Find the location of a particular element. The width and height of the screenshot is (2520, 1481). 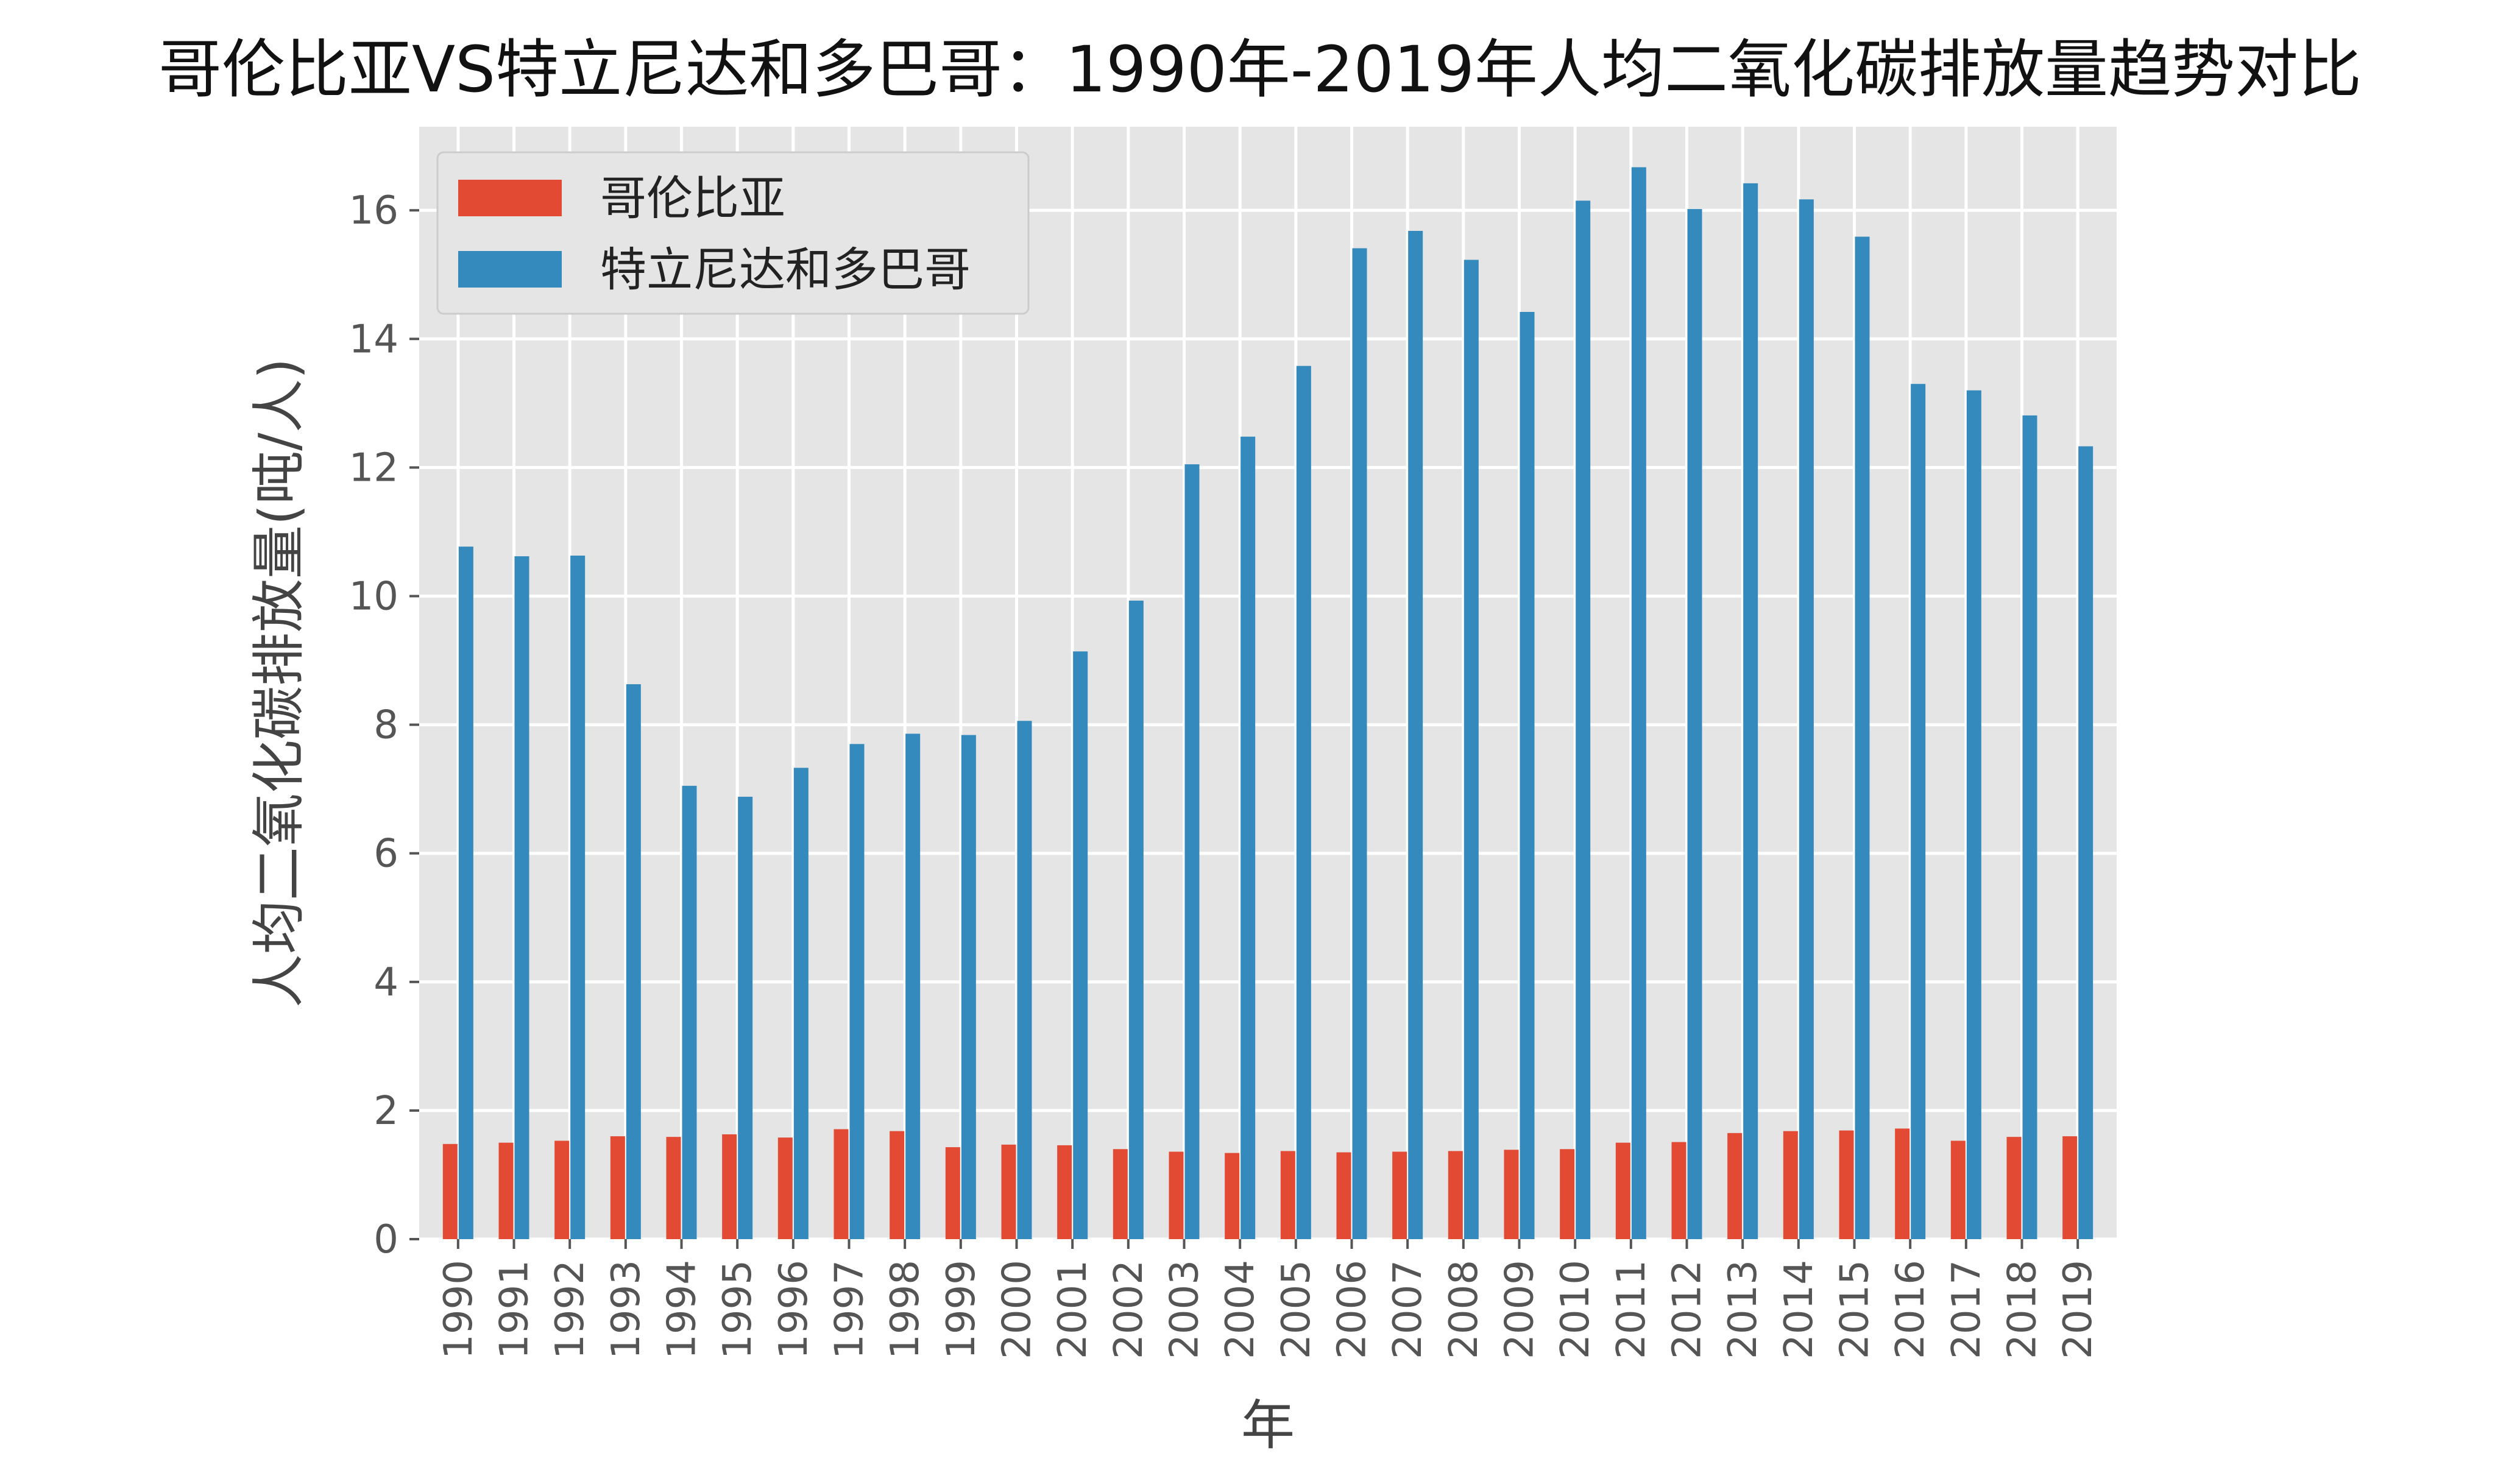

bar-colombia-2006 is located at coordinates (1343, 1195).